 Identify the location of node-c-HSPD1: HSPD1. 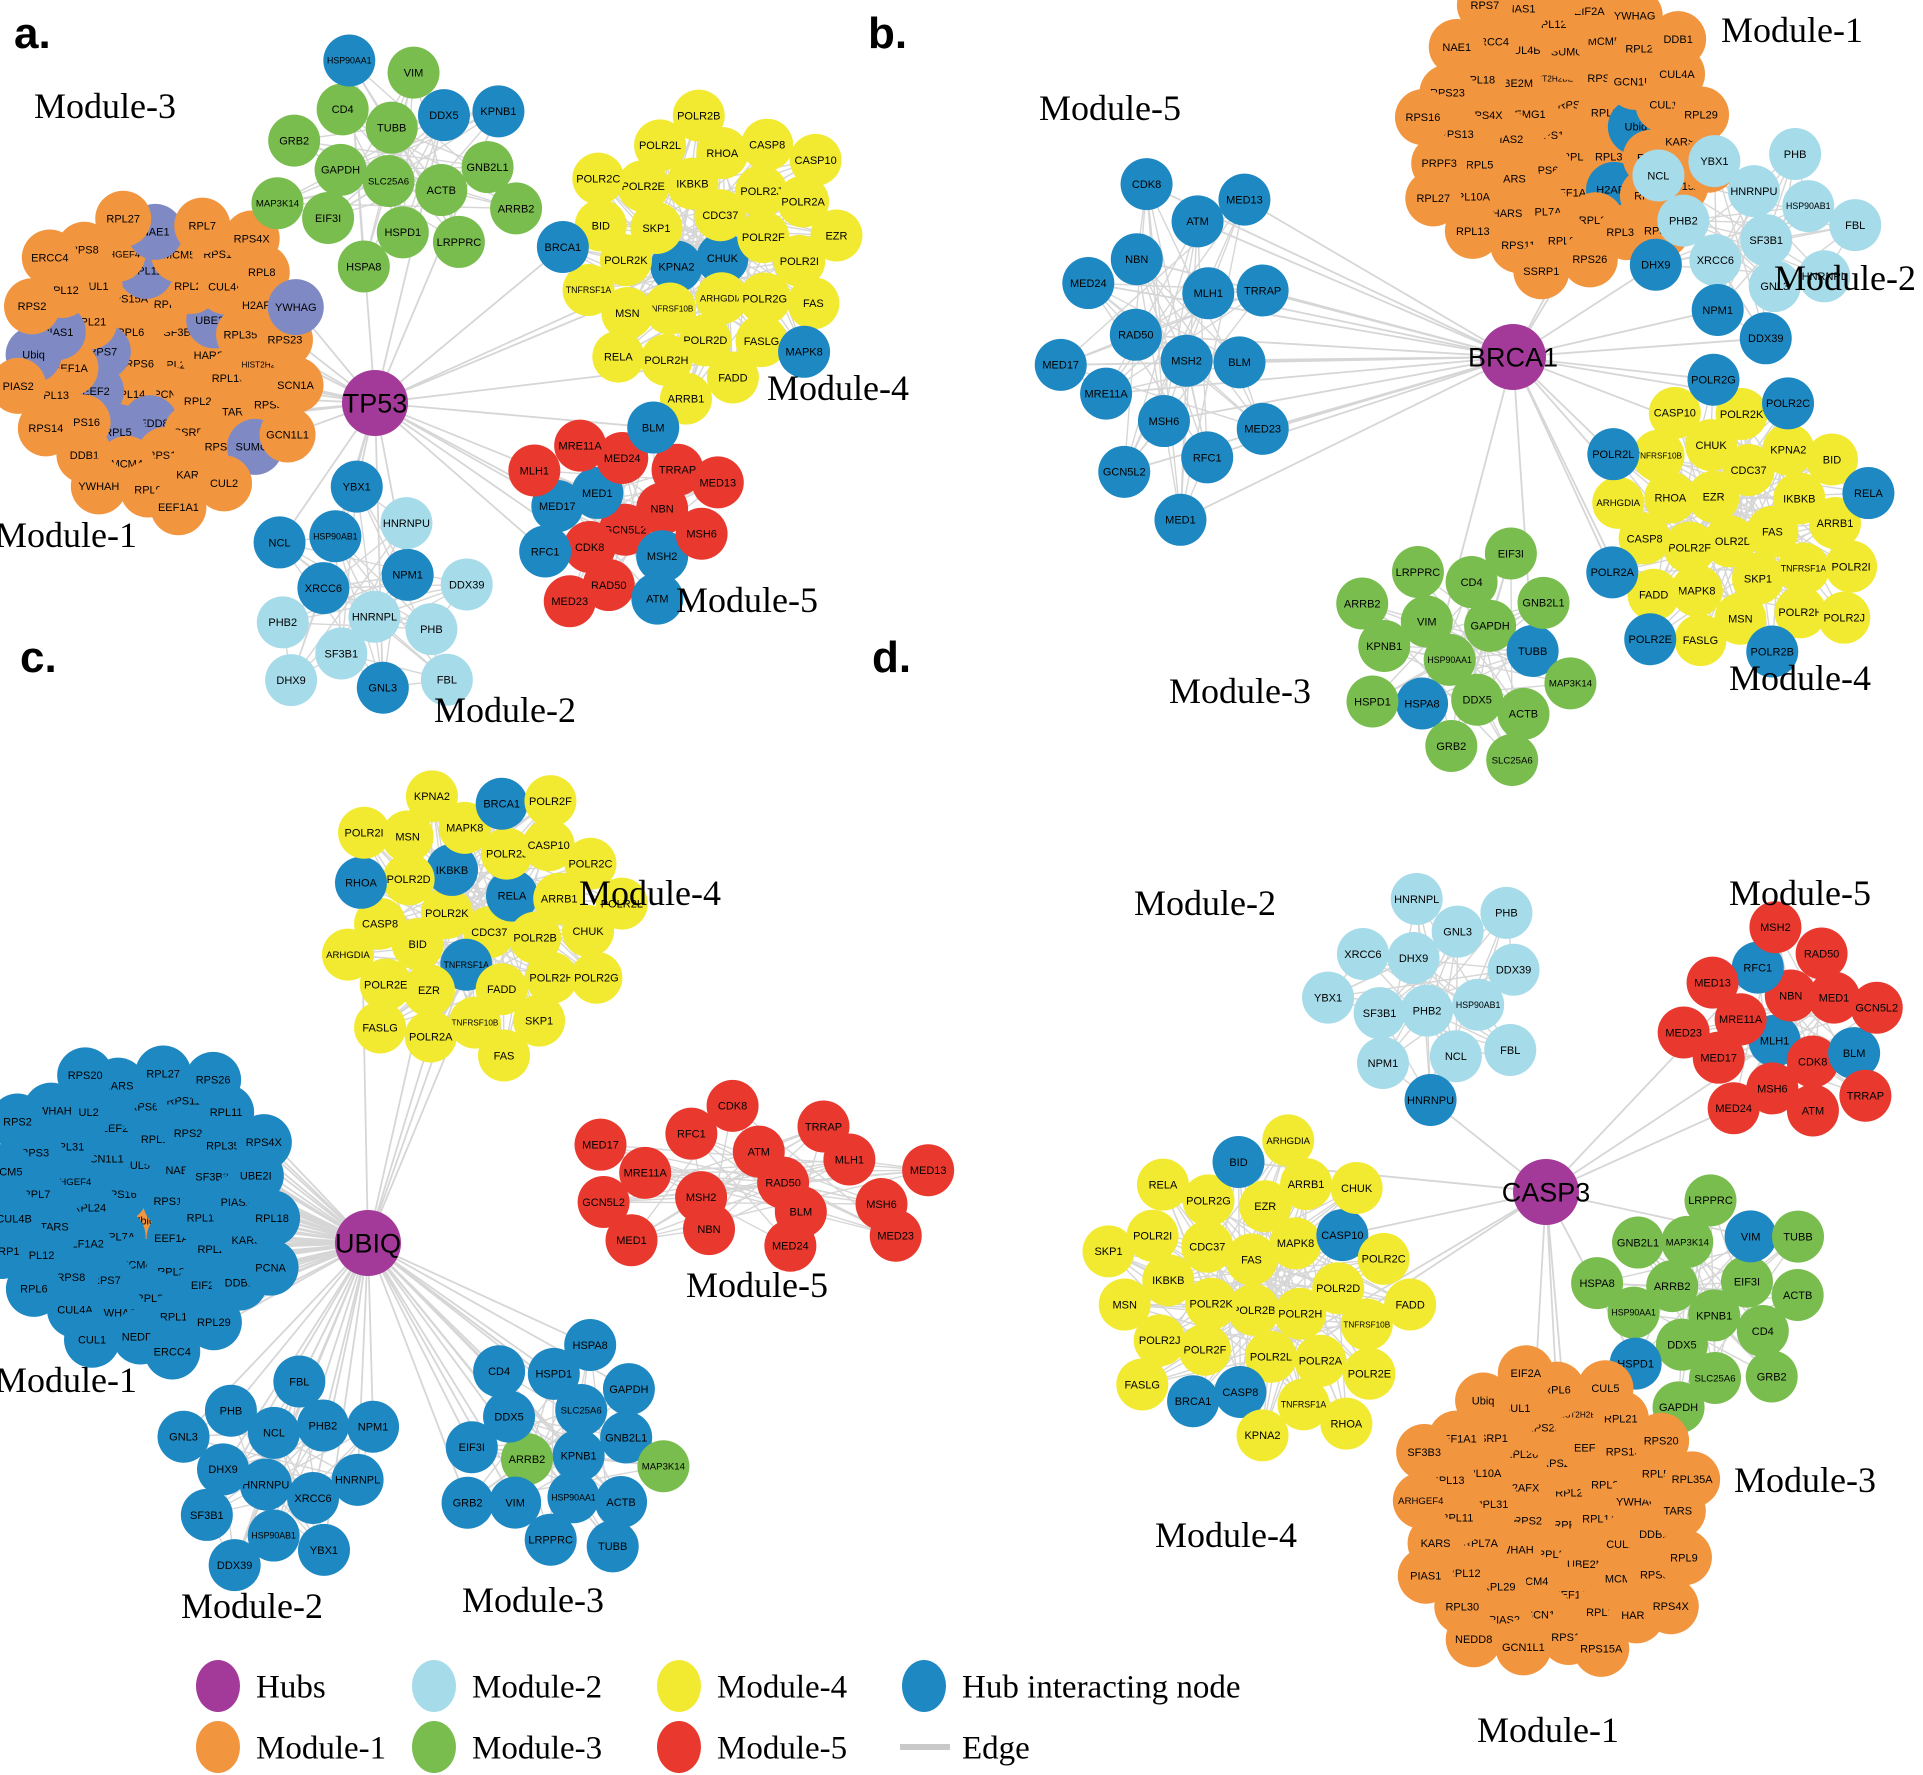
(553, 1373).